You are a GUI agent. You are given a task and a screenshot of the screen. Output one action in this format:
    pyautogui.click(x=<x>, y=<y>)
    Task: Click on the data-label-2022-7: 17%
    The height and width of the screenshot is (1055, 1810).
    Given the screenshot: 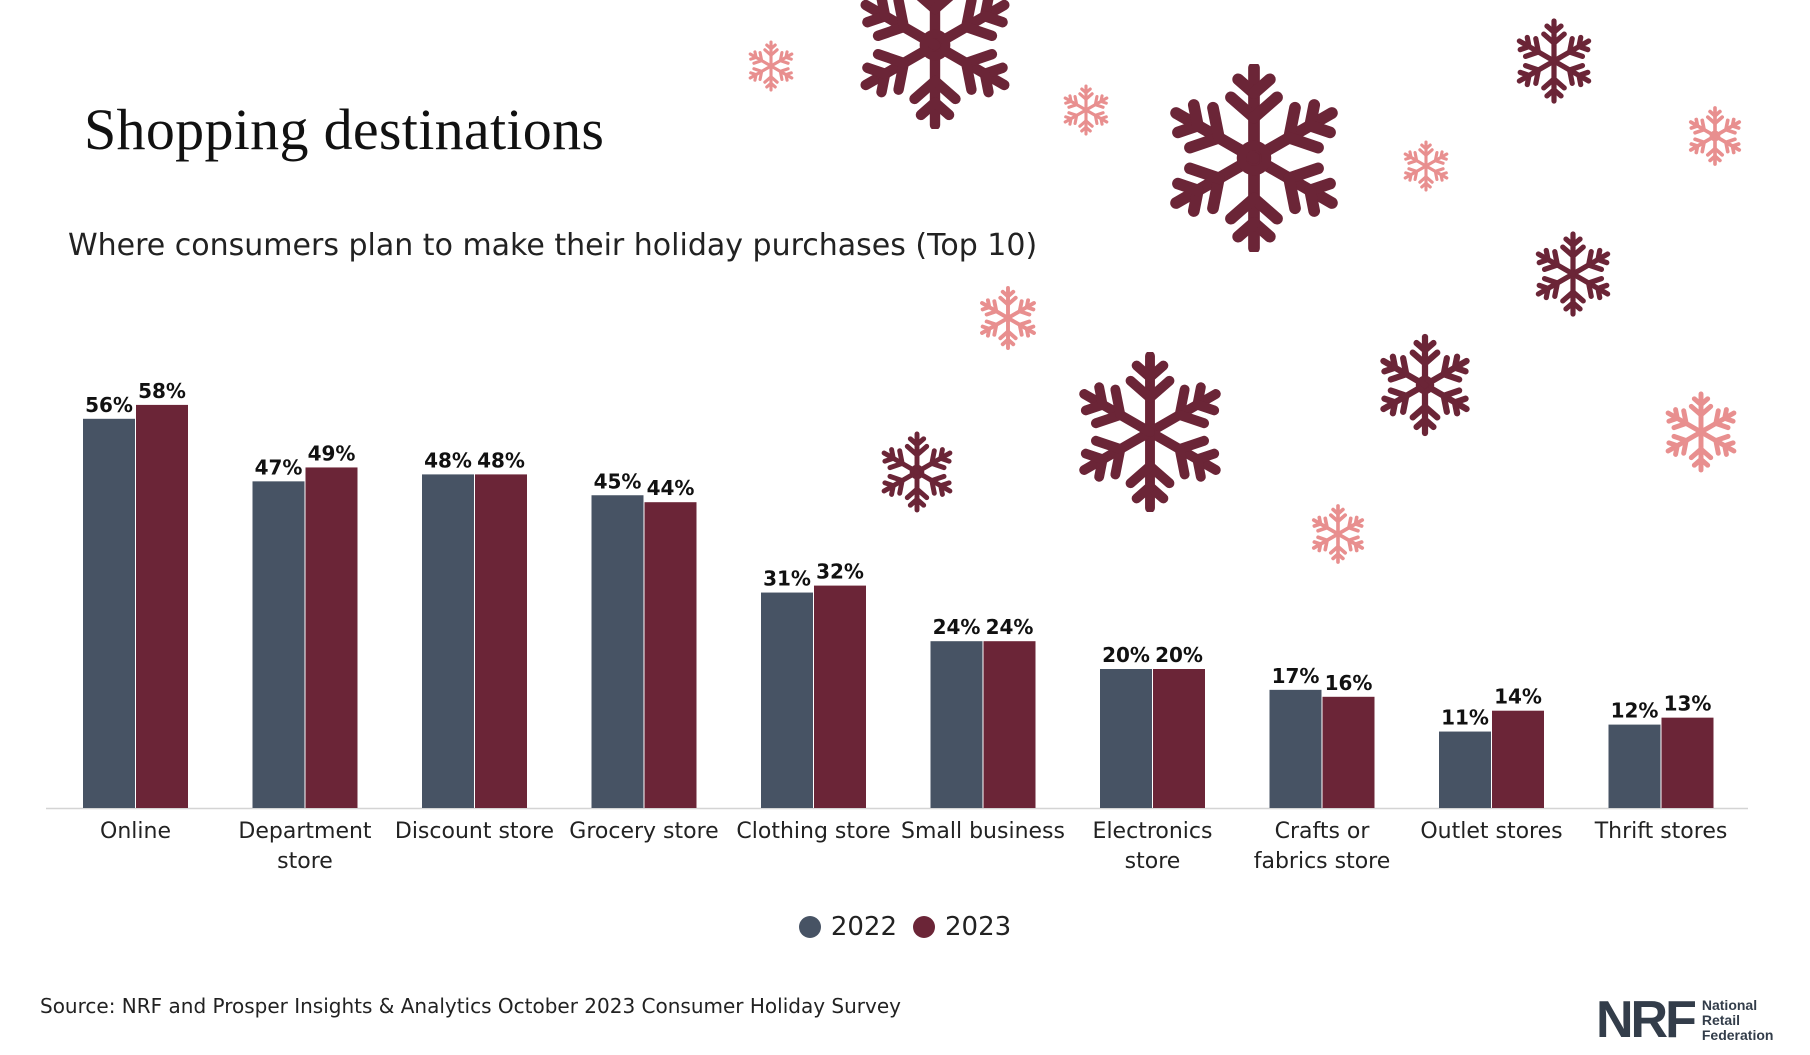 What is the action you would take?
    pyautogui.click(x=1296, y=676)
    